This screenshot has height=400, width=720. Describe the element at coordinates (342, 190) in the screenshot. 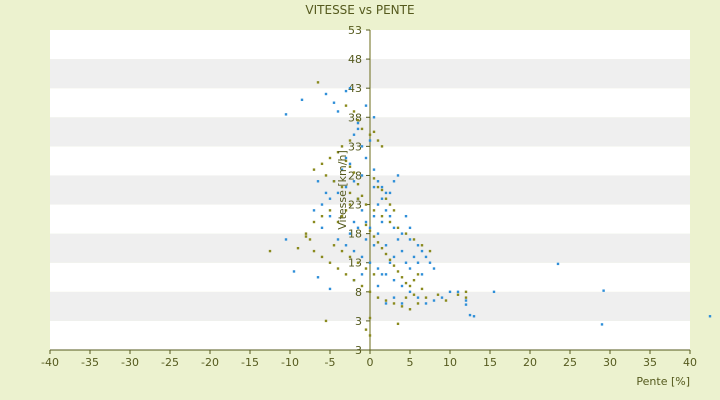

I see `y-axis-title: Vitesse [km/h]` at that location.